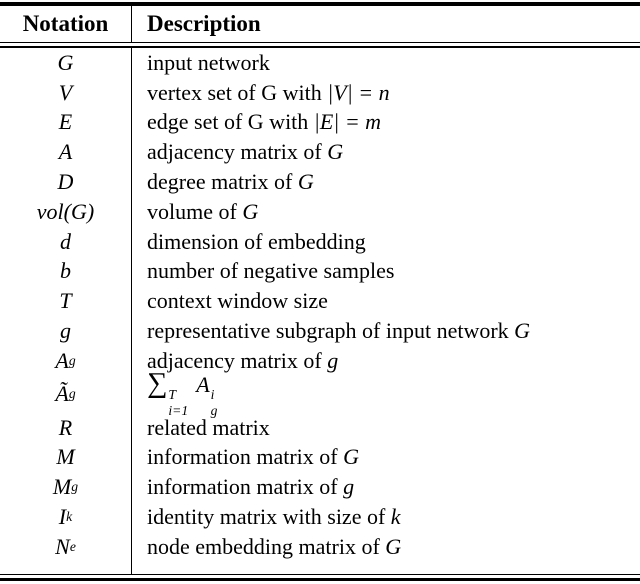  What do you see at coordinates (256, 241) in the screenshot?
I see `description-text: dimension of embedding` at bounding box center [256, 241].